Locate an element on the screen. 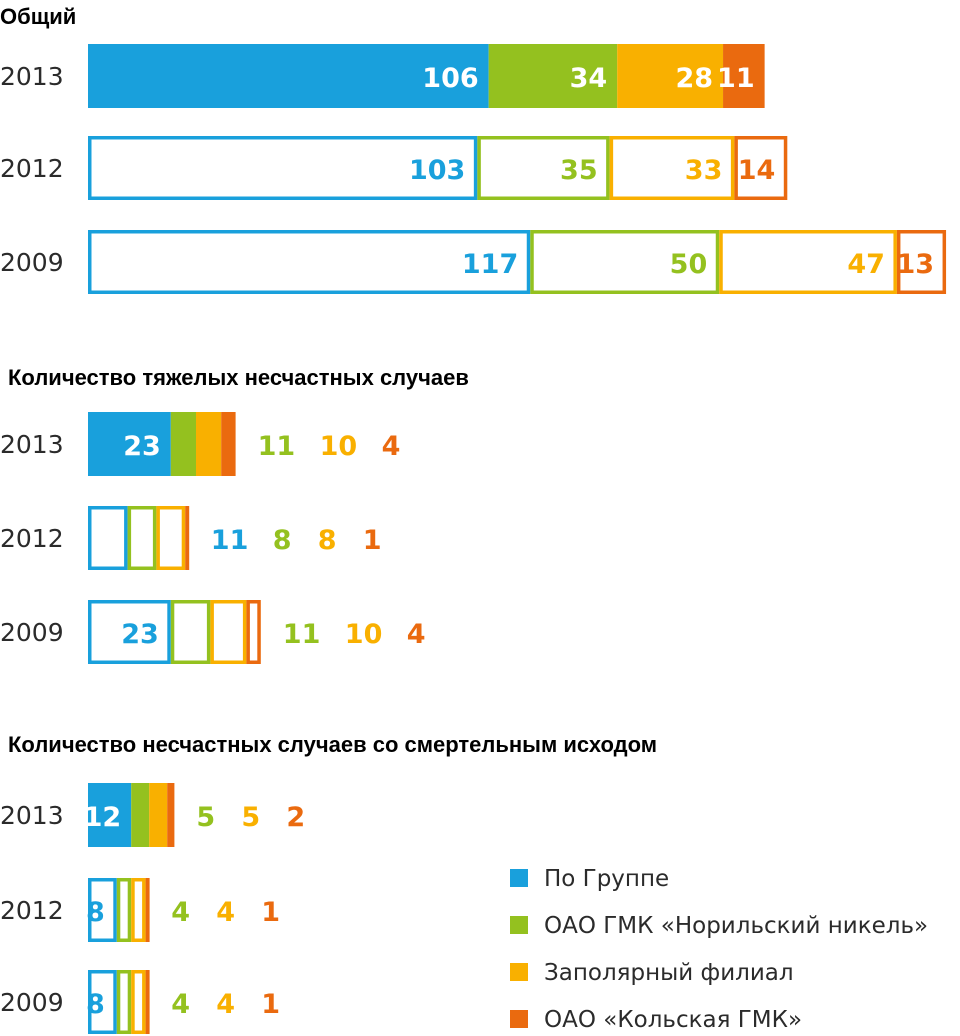 The width and height of the screenshot is (960, 1036). data-label: 2 is located at coordinates (295, 817).